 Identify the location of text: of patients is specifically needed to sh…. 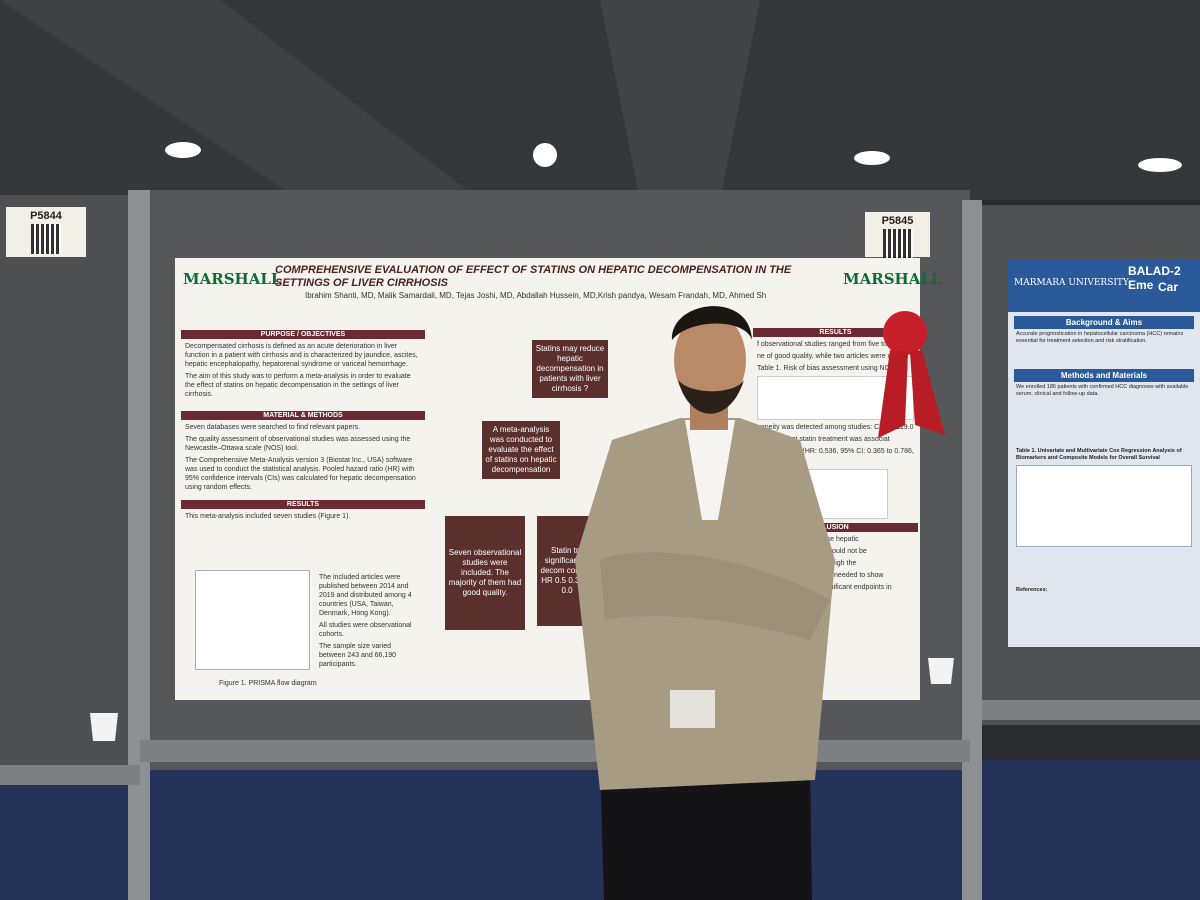
(820, 575).